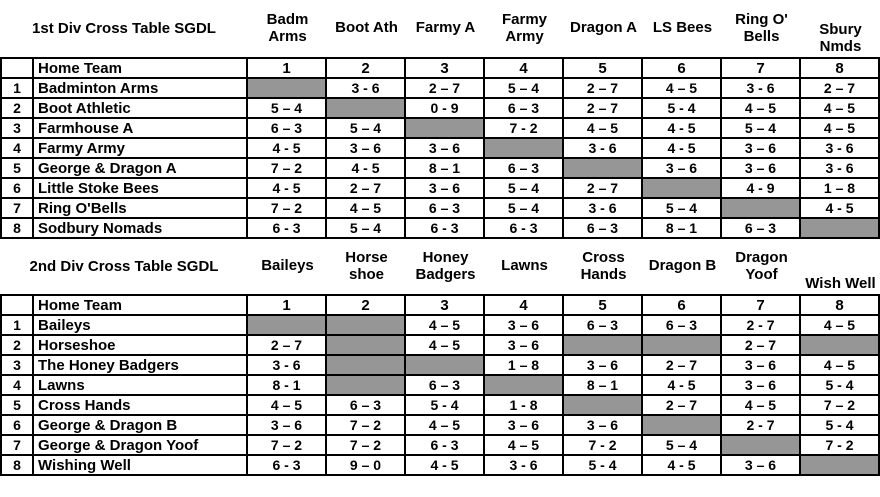 Image resolution: width=880 pixels, height=497 pixels. I want to click on home-team-name: Farmhouse A, so click(141, 129).